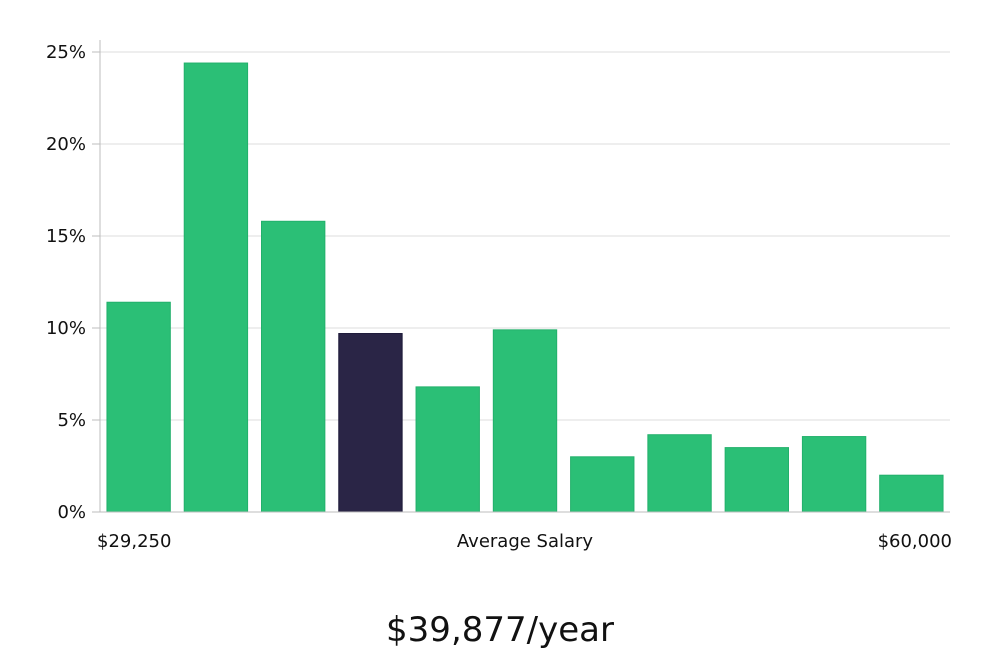 The height and width of the screenshot is (660, 1000). Describe the element at coordinates (66, 236) in the screenshot. I see `y-tick-label: 15%` at that location.